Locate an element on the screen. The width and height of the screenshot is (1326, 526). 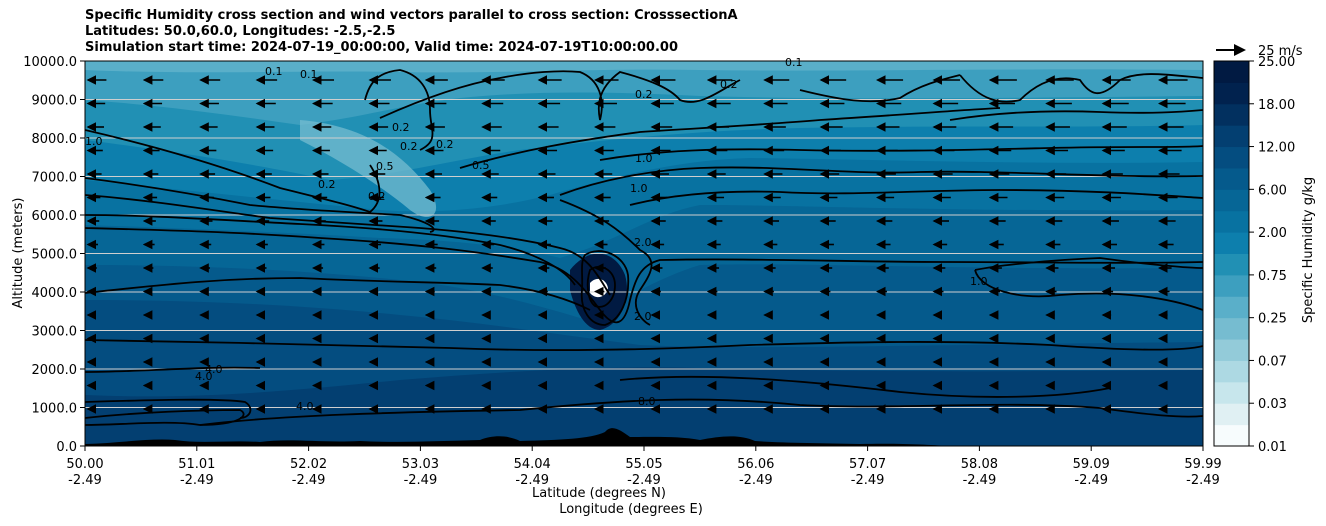
quiver-key: 25 m/s is located at coordinates (1259, 51).